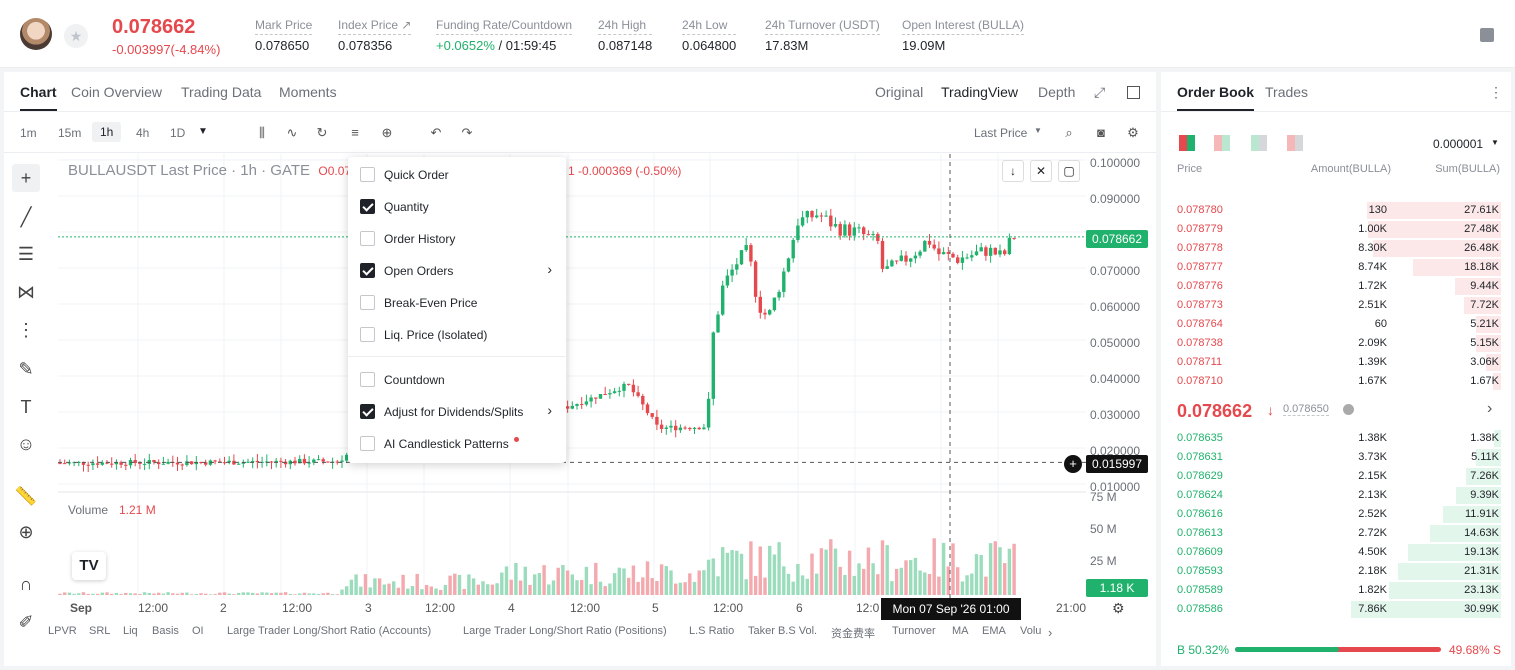 The width and height of the screenshot is (1515, 670). I want to click on undo-icon: ↶, so click(436, 132).